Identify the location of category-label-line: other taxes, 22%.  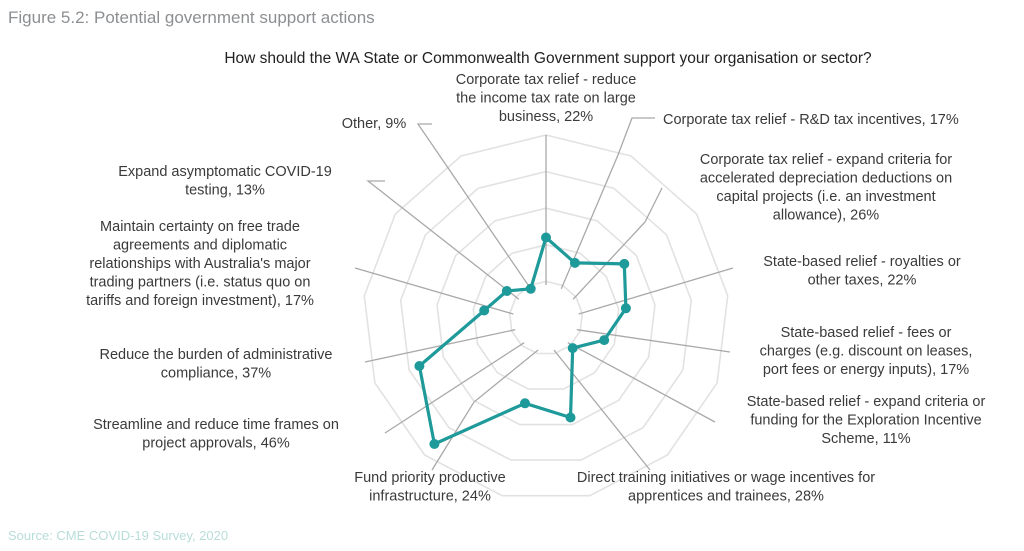
(862, 281).